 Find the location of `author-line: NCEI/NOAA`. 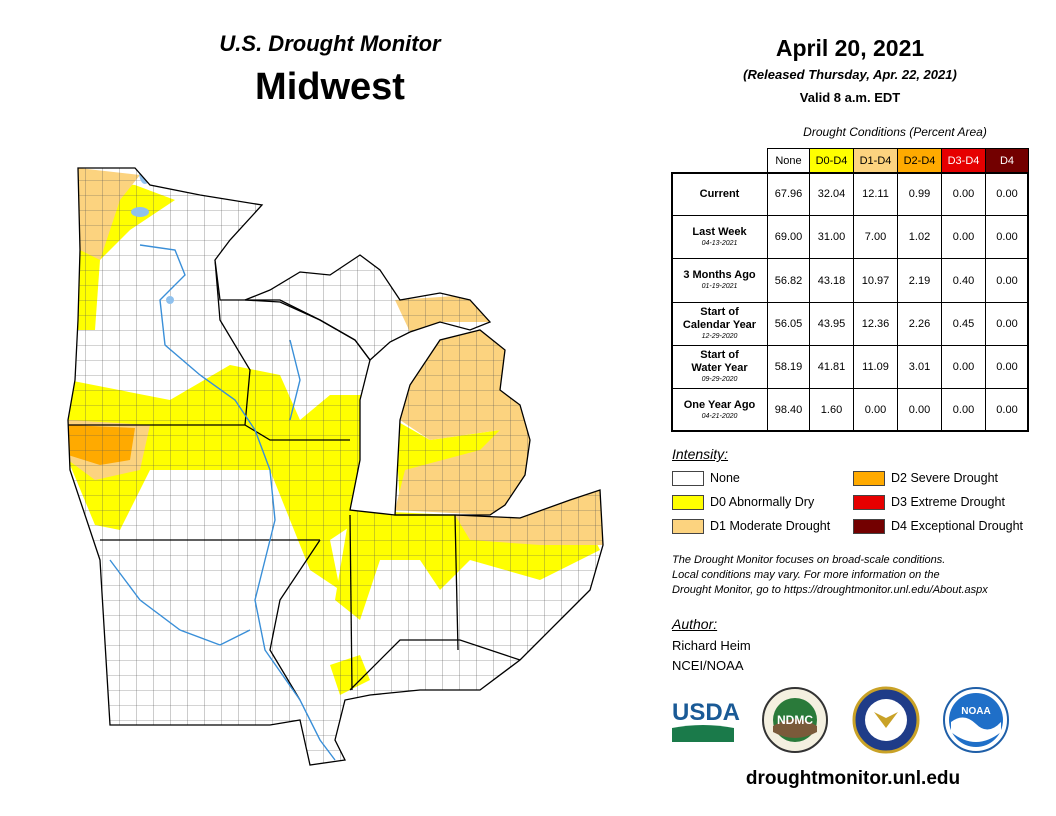

author-line: NCEI/NOAA is located at coordinates (708, 665).